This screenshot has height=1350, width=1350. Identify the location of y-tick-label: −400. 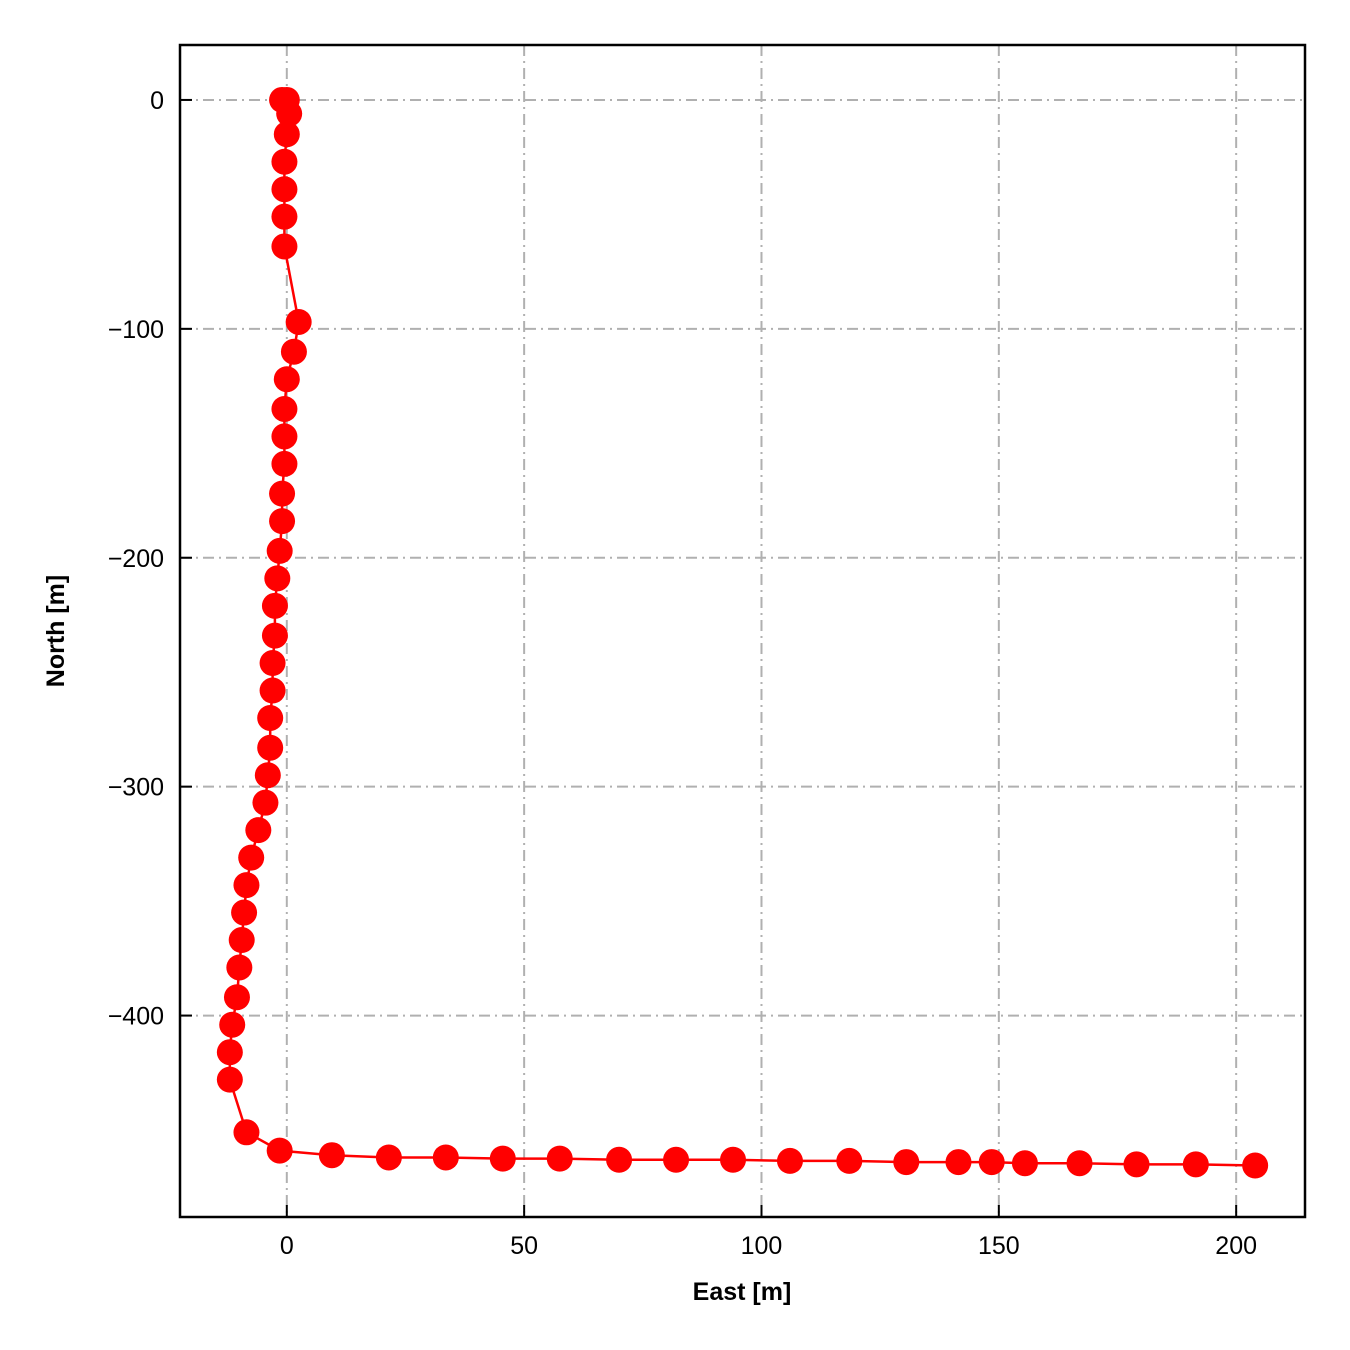
(136, 1017).